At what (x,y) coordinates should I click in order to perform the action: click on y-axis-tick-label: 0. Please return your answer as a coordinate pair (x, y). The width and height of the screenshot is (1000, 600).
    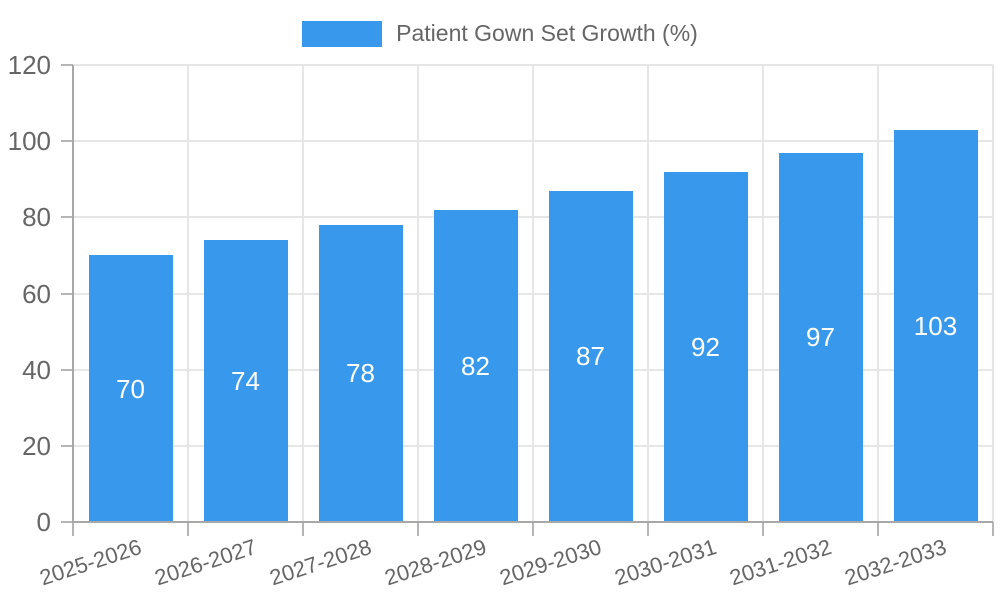
    Looking at the image, I should click on (43, 522).